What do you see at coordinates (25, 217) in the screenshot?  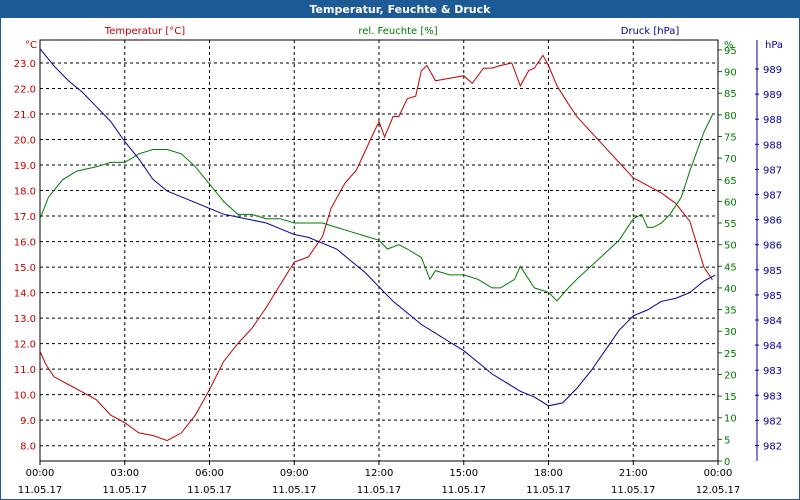 I see `temperature-tick-label: 17.0` at bounding box center [25, 217].